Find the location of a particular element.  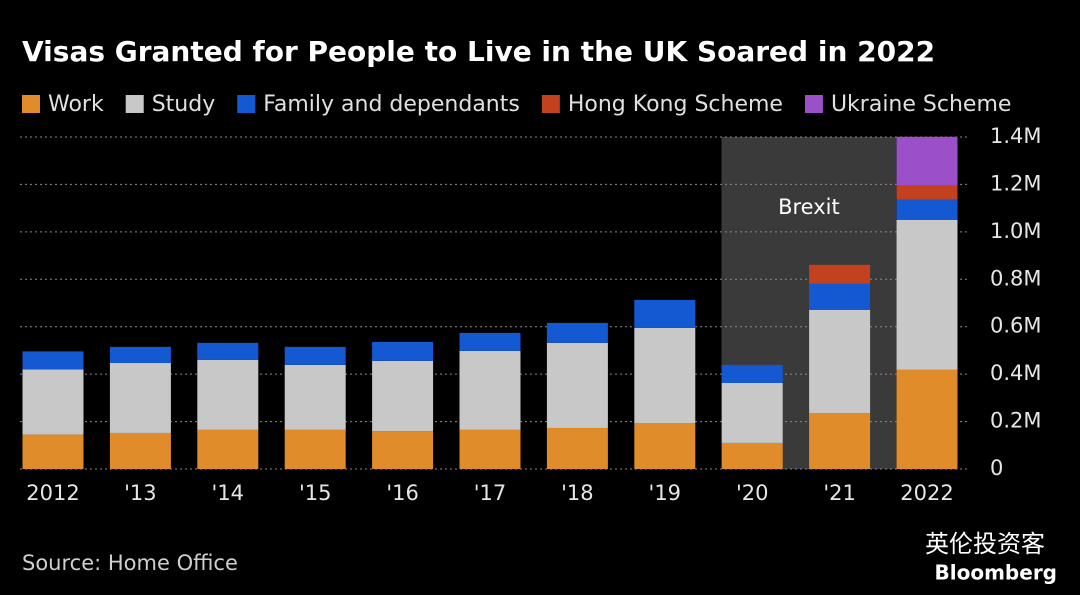

x-tick-label: '16 is located at coordinates (402, 493).